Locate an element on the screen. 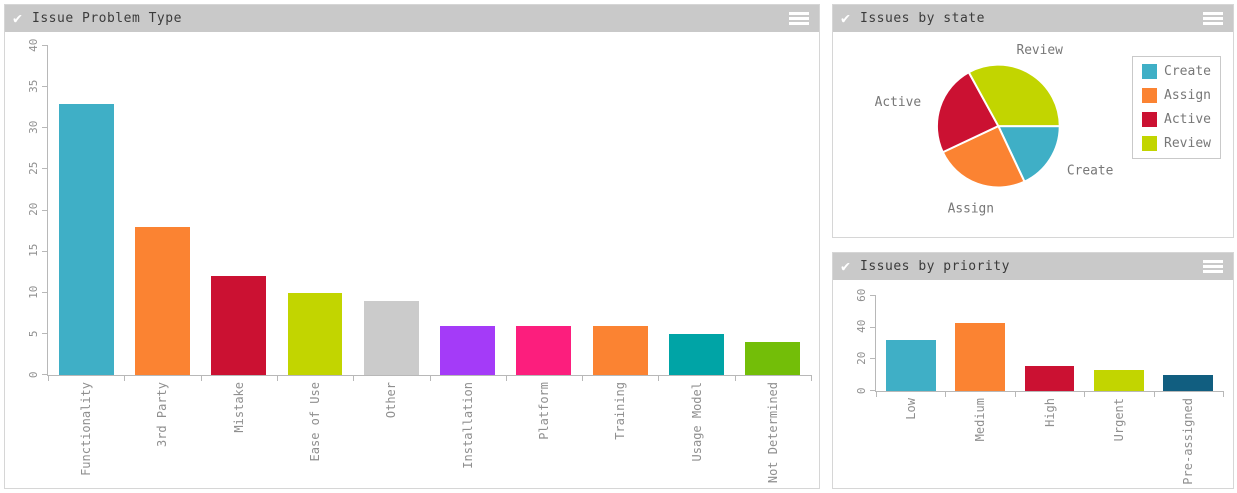  pie-slice-review is located at coordinates (1014, 95).